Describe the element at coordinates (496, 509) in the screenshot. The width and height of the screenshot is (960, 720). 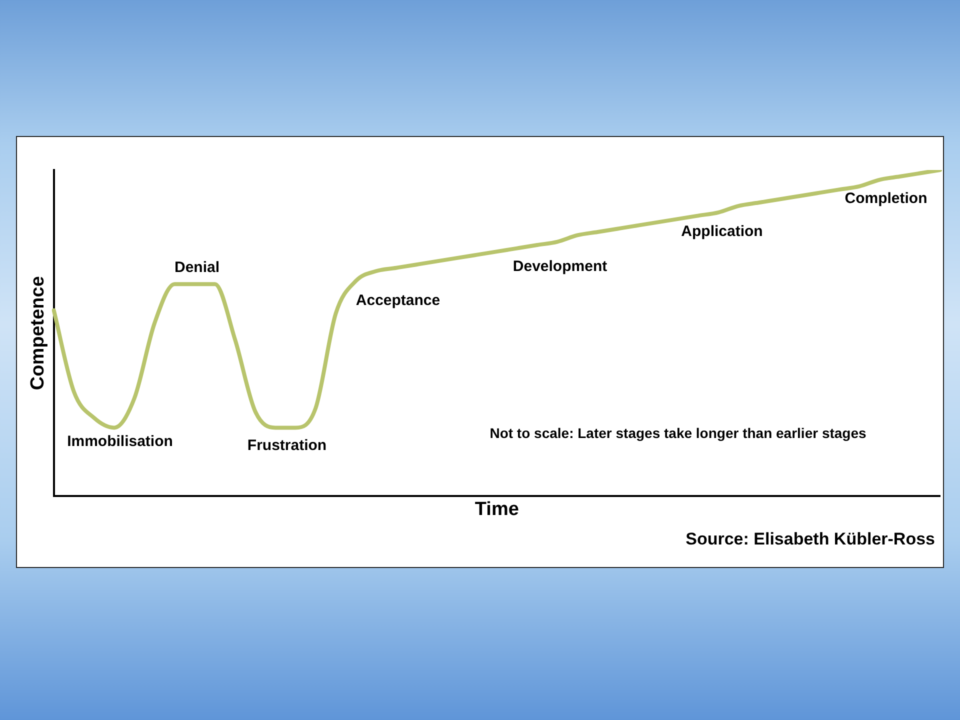
I see `x-axis-title: Time` at that location.